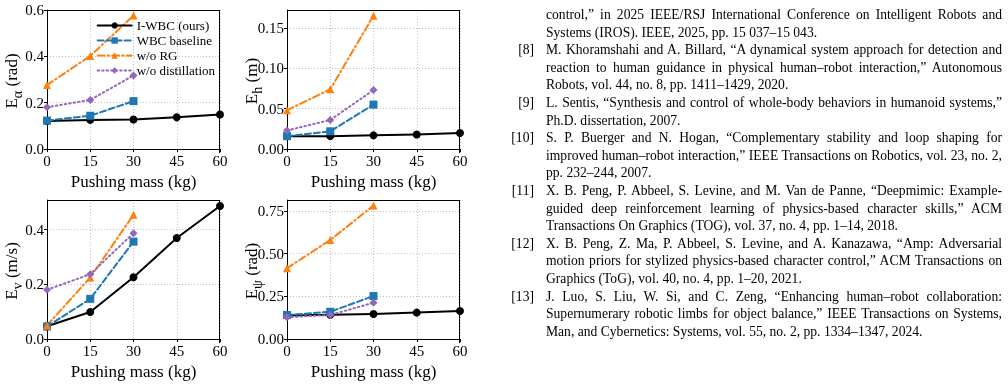 This screenshot has width=1008, height=389. Describe the element at coordinates (173, 25) in the screenshot. I see `legend-label: I-WBC (ours)` at that location.